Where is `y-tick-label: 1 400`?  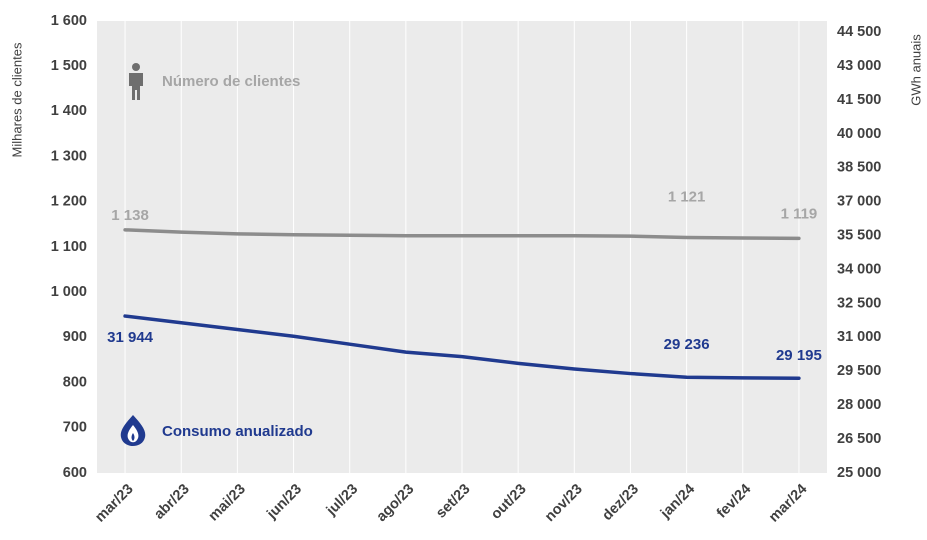 y-tick-label: 1 400 is located at coordinates (69, 111).